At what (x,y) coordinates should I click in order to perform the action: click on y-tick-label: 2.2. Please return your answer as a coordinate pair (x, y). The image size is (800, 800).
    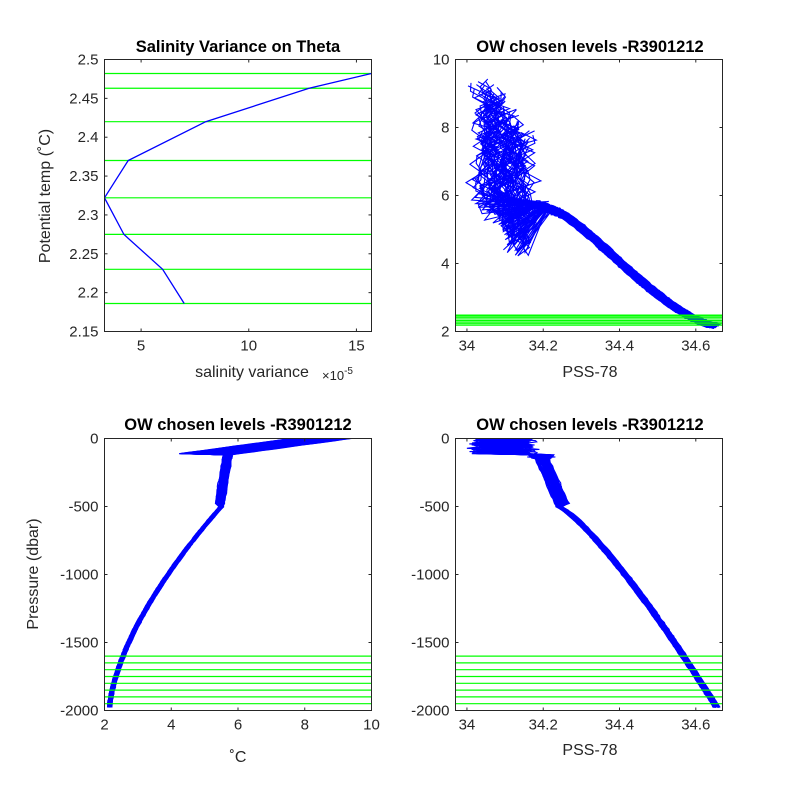
    Looking at the image, I should click on (88, 293).